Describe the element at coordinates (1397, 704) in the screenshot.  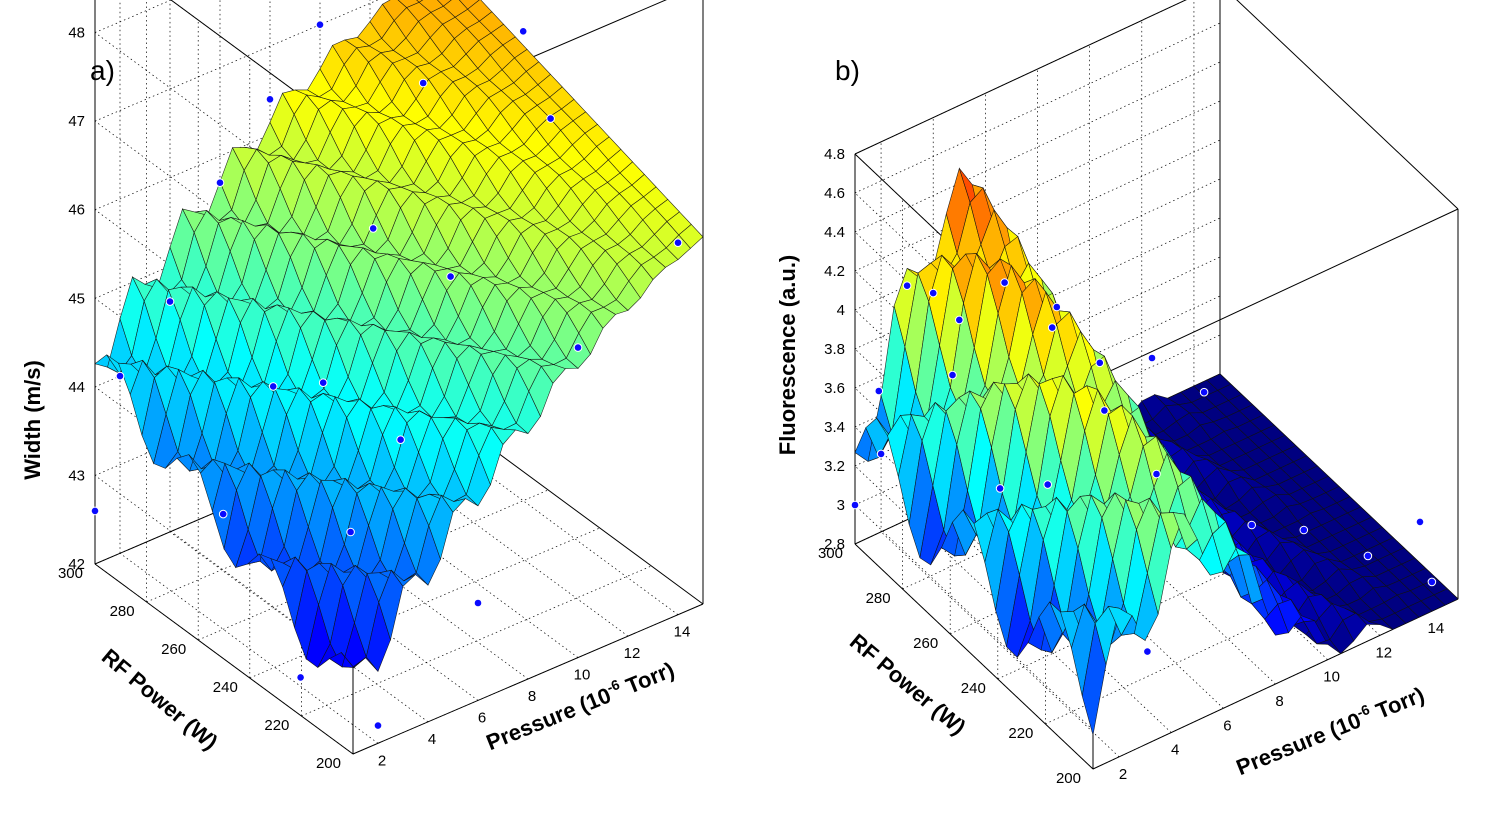
I see `panel-b-xlabel-end: Torr)` at that location.